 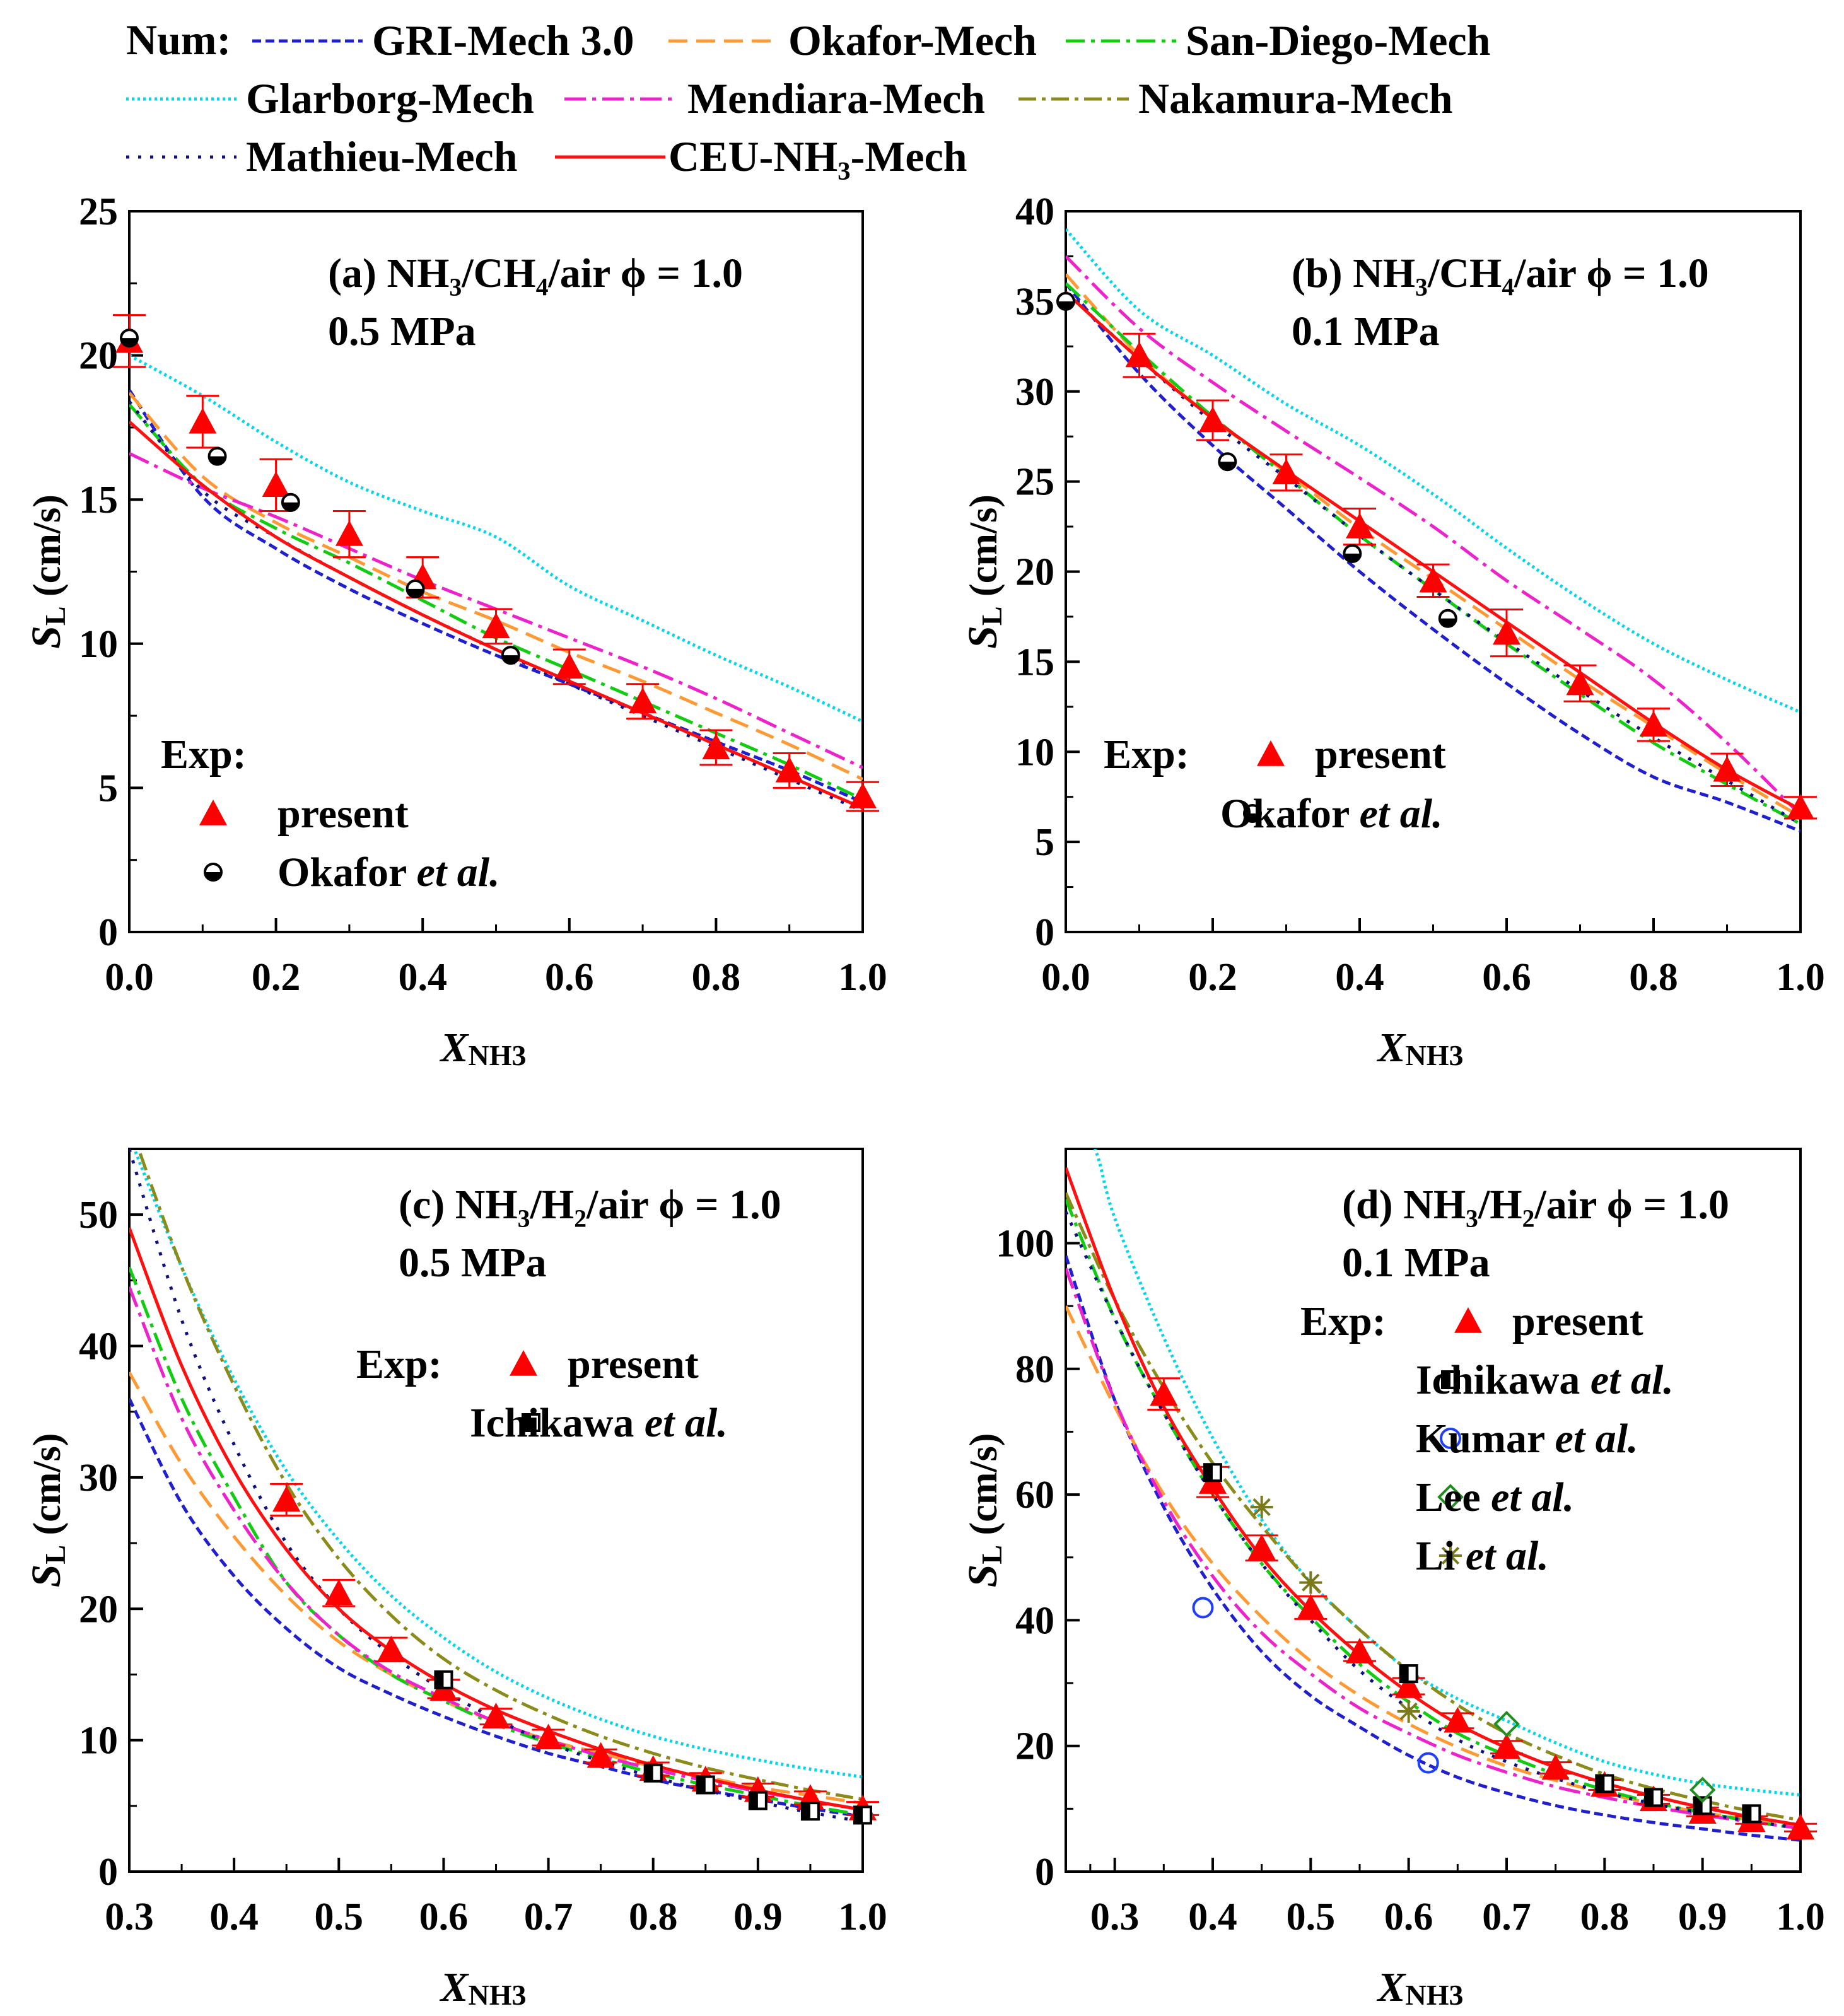 I want to click on legend-label-gri-mech-3-0: GRI-Mech 3.0, so click(x=503, y=40).